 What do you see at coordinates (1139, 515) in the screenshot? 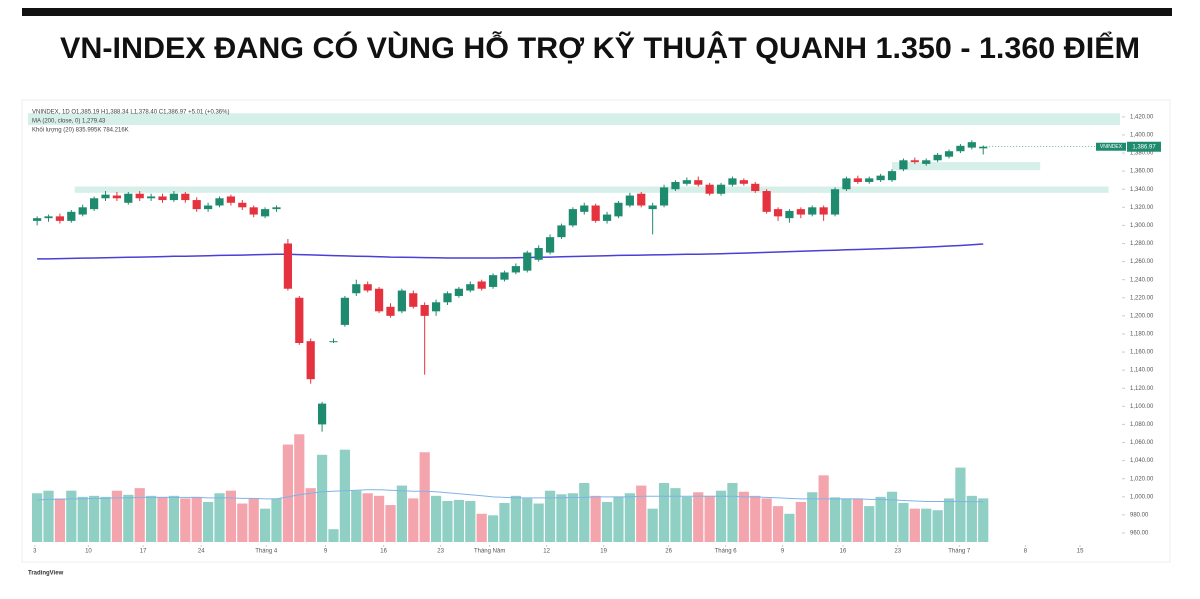
I see `y-tick-label: 980.00` at bounding box center [1139, 515].